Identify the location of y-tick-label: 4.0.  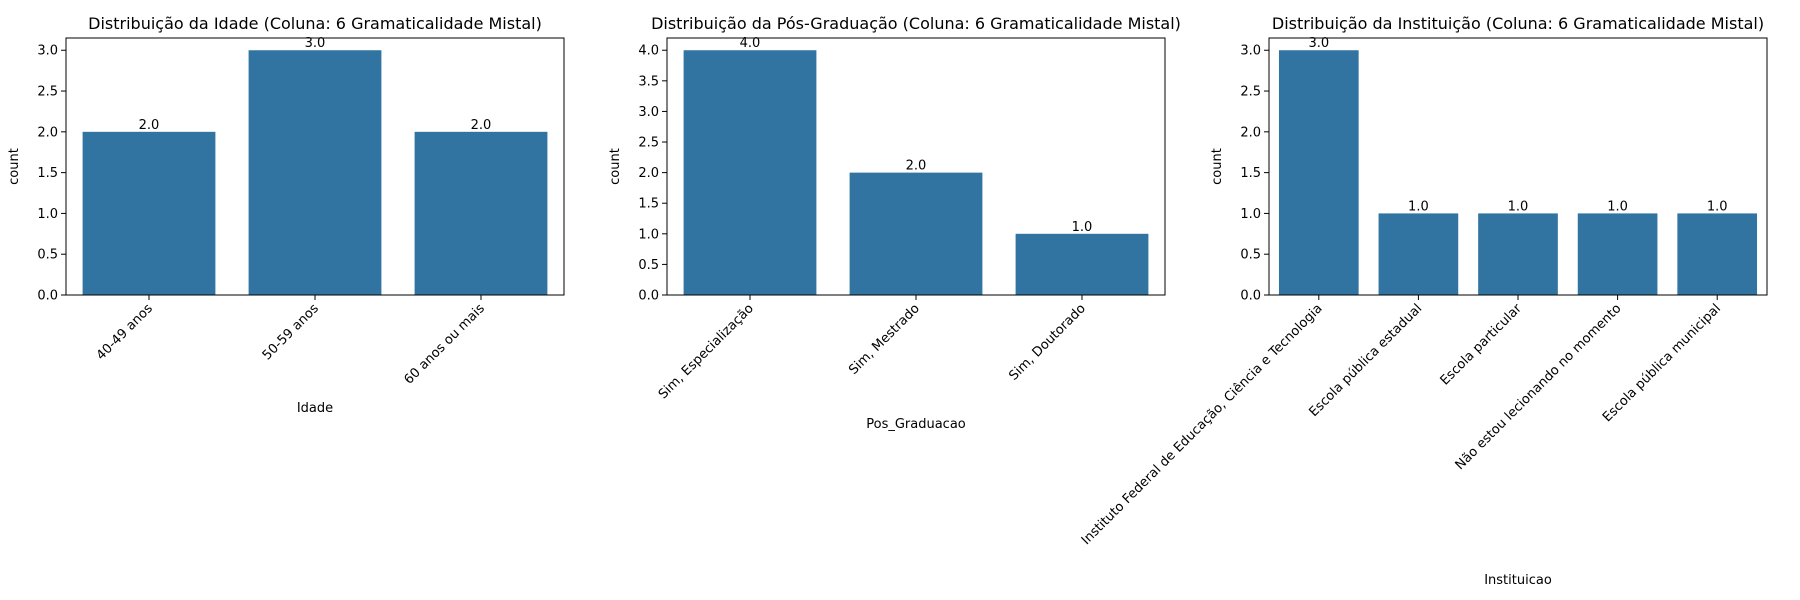
(648, 51).